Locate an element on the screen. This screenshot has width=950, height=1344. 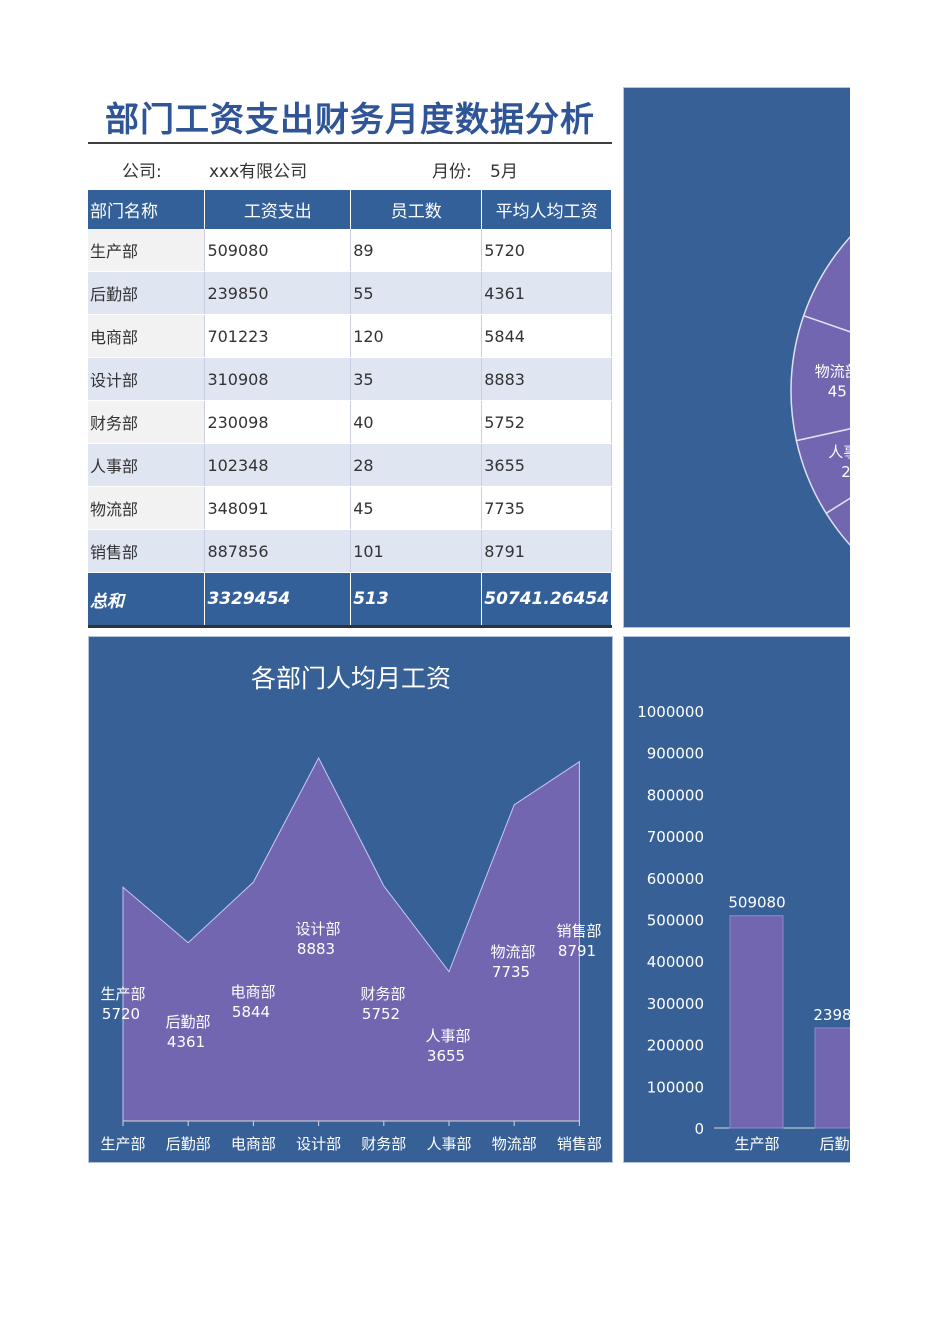
table-cell: 348091 is located at coordinates (278, 508).